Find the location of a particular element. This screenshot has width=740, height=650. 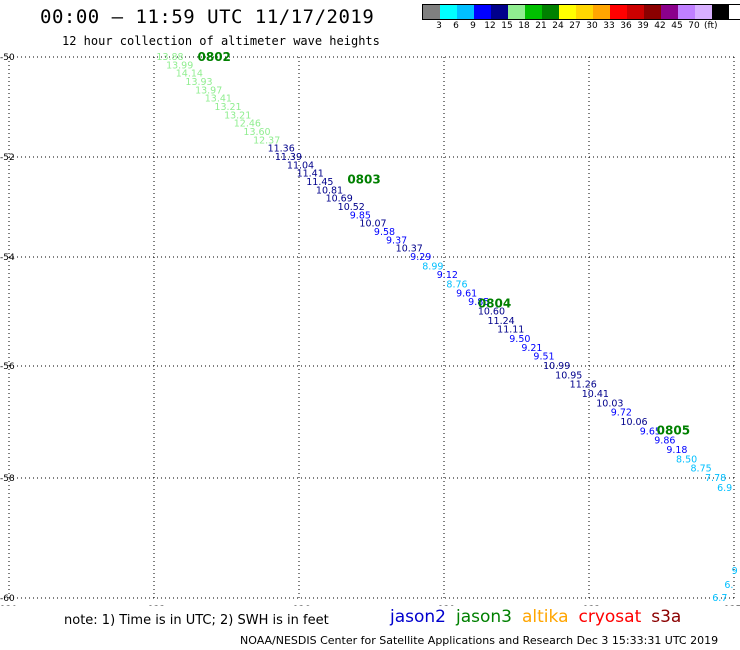

colorbar-labels: 3 6 9 12 15 18 21 24 27 30 33 36 39 42 45 70 (ft) is located at coordinates (581, 27).